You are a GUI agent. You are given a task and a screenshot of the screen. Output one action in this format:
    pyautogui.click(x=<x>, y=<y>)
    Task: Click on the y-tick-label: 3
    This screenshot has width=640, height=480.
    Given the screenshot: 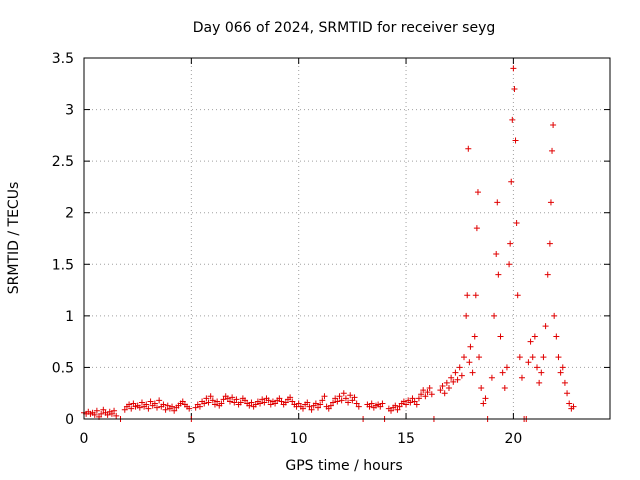 What is the action you would take?
    pyautogui.click(x=69, y=111)
    